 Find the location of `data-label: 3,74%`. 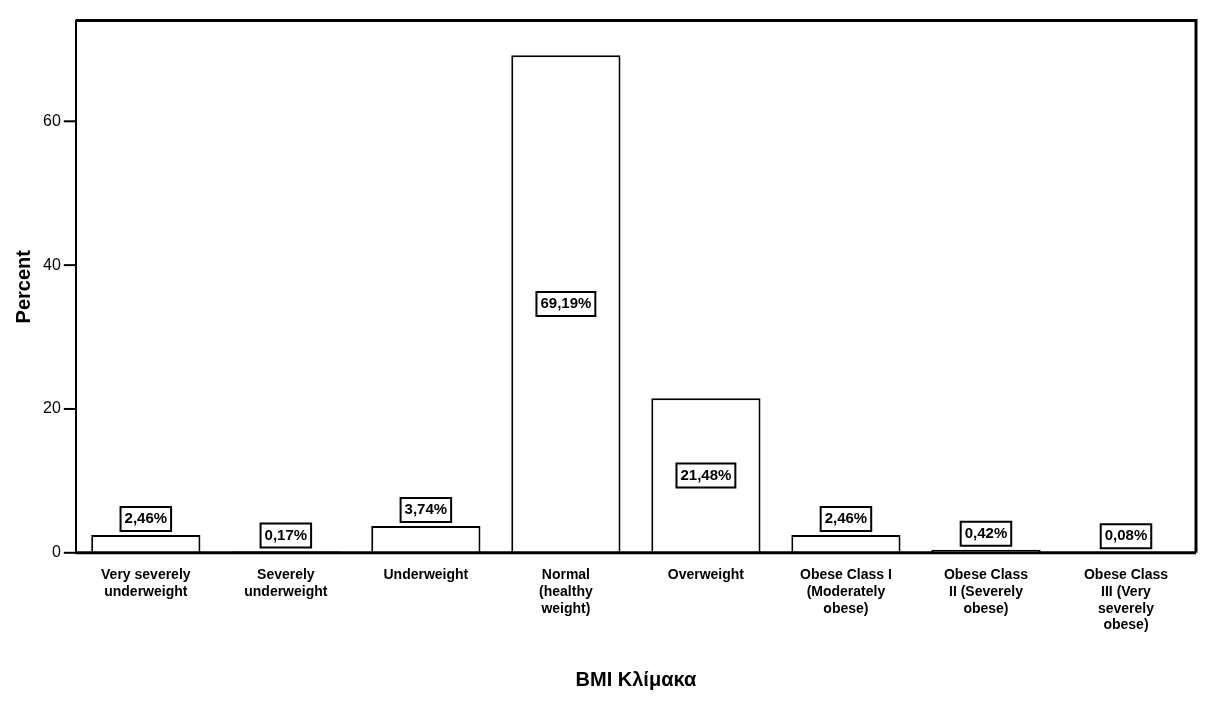

data-label: 3,74% is located at coordinates (426, 509).